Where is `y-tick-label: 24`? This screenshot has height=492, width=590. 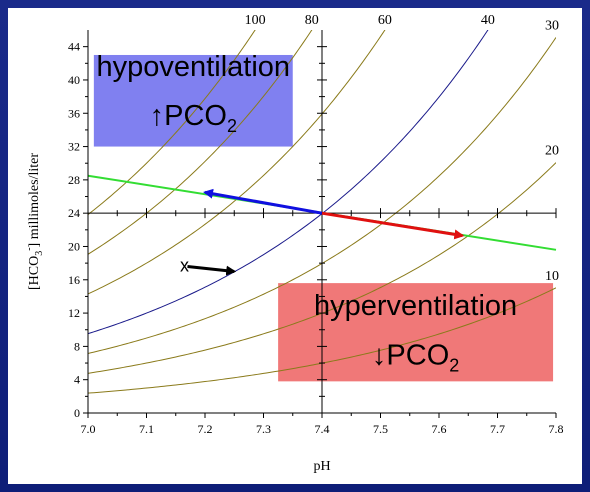
y-tick-label: 24 is located at coordinates (74, 213).